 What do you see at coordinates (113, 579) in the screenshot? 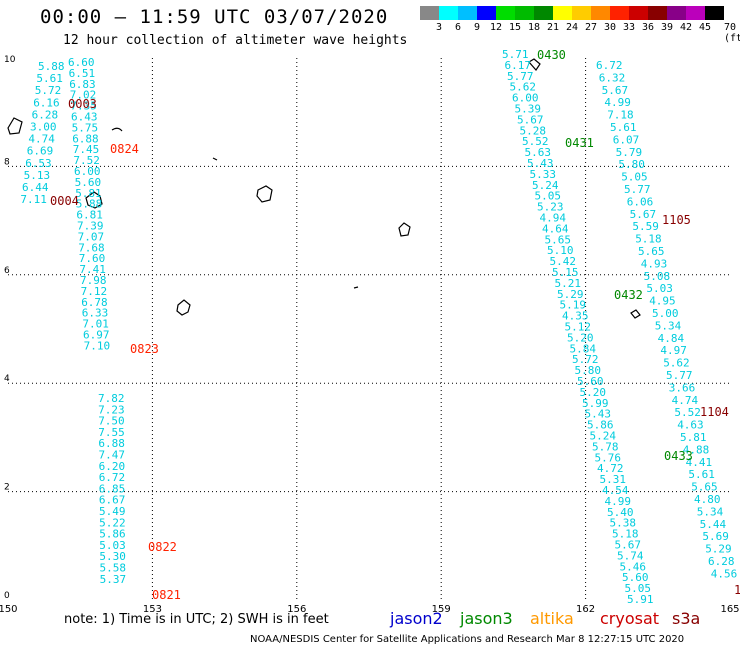
I see `wave-height-value: 5.37` at bounding box center [113, 579].